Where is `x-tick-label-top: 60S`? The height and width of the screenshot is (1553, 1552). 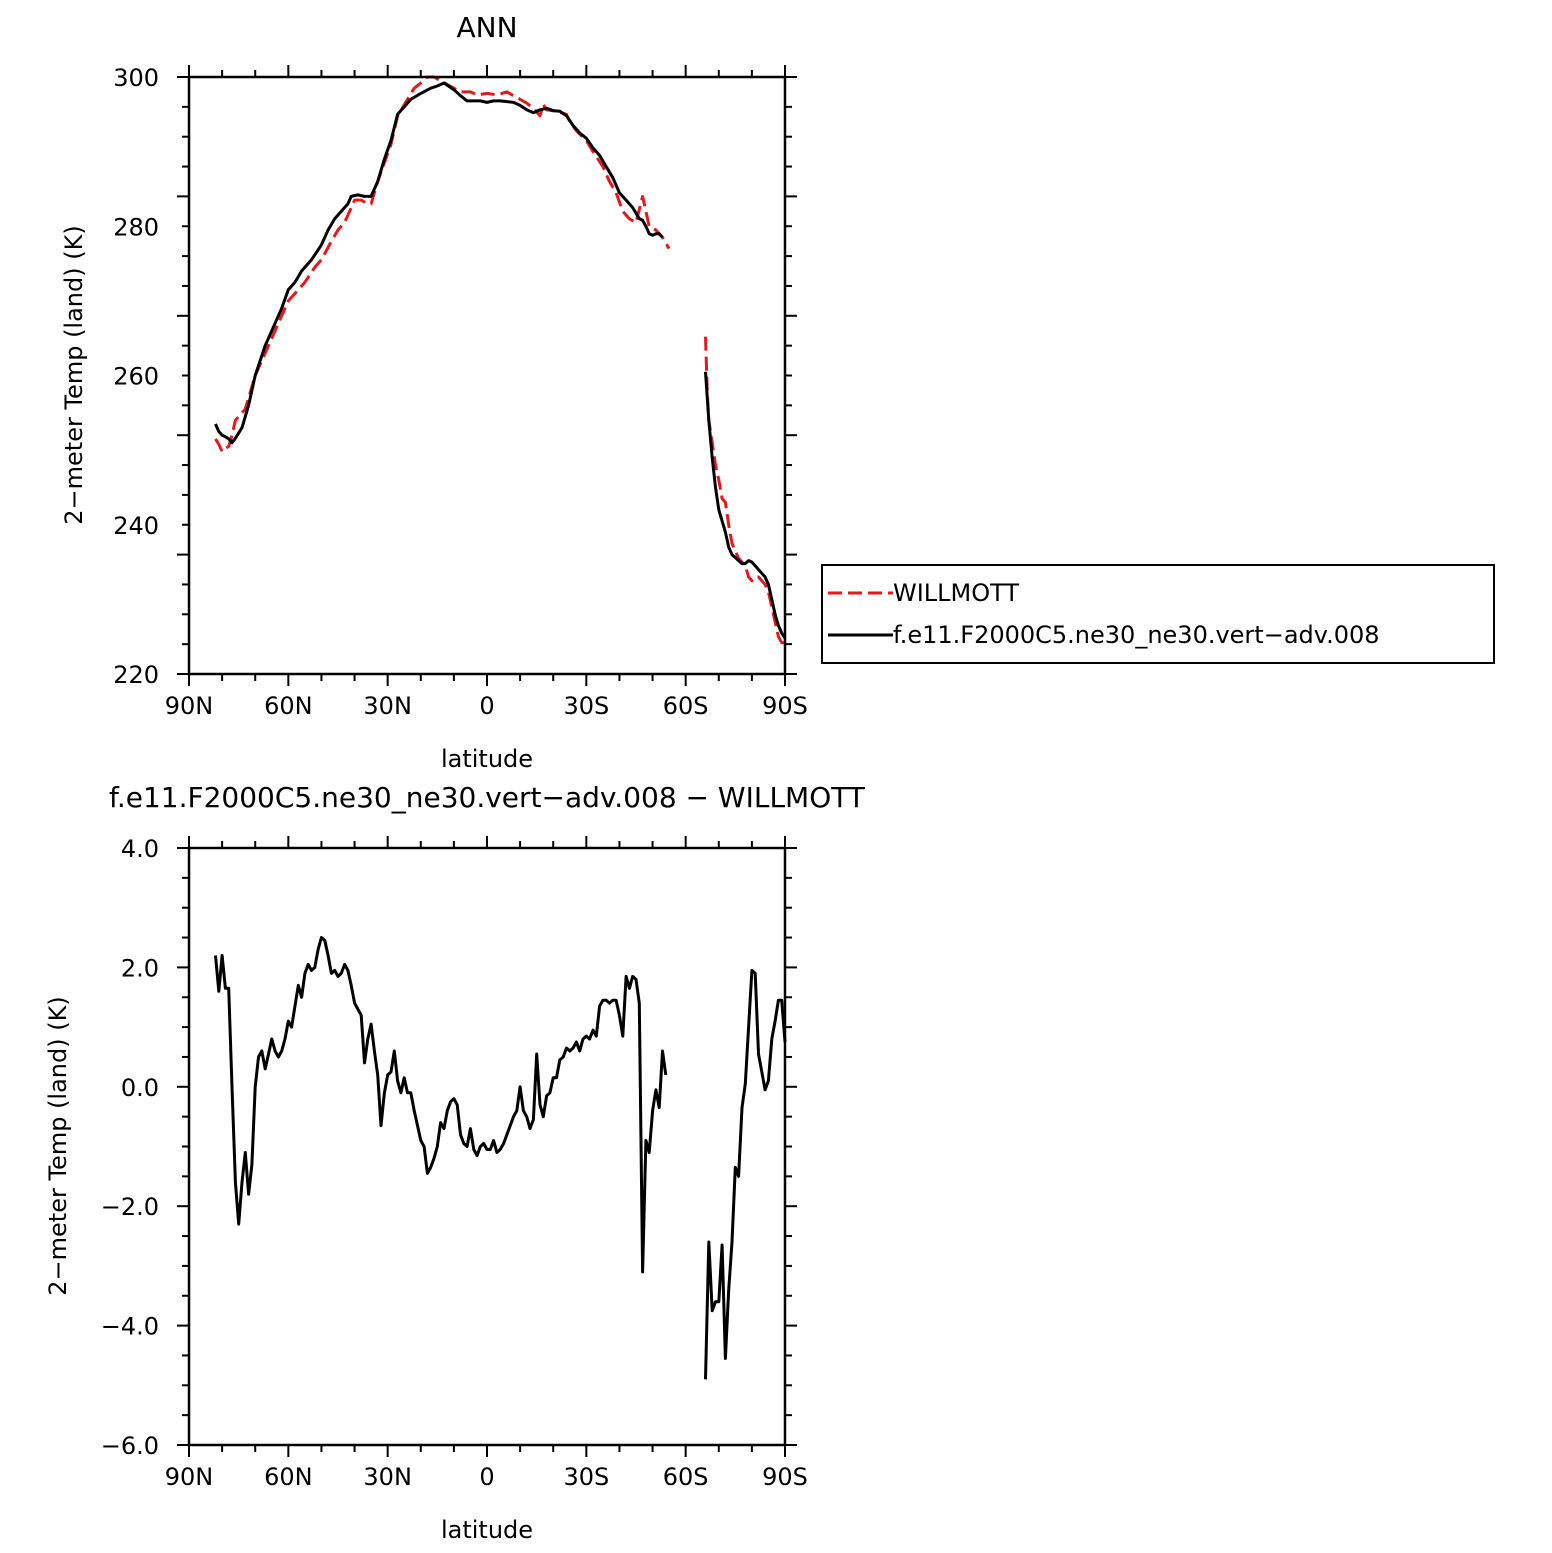 x-tick-label-top: 60S is located at coordinates (686, 706).